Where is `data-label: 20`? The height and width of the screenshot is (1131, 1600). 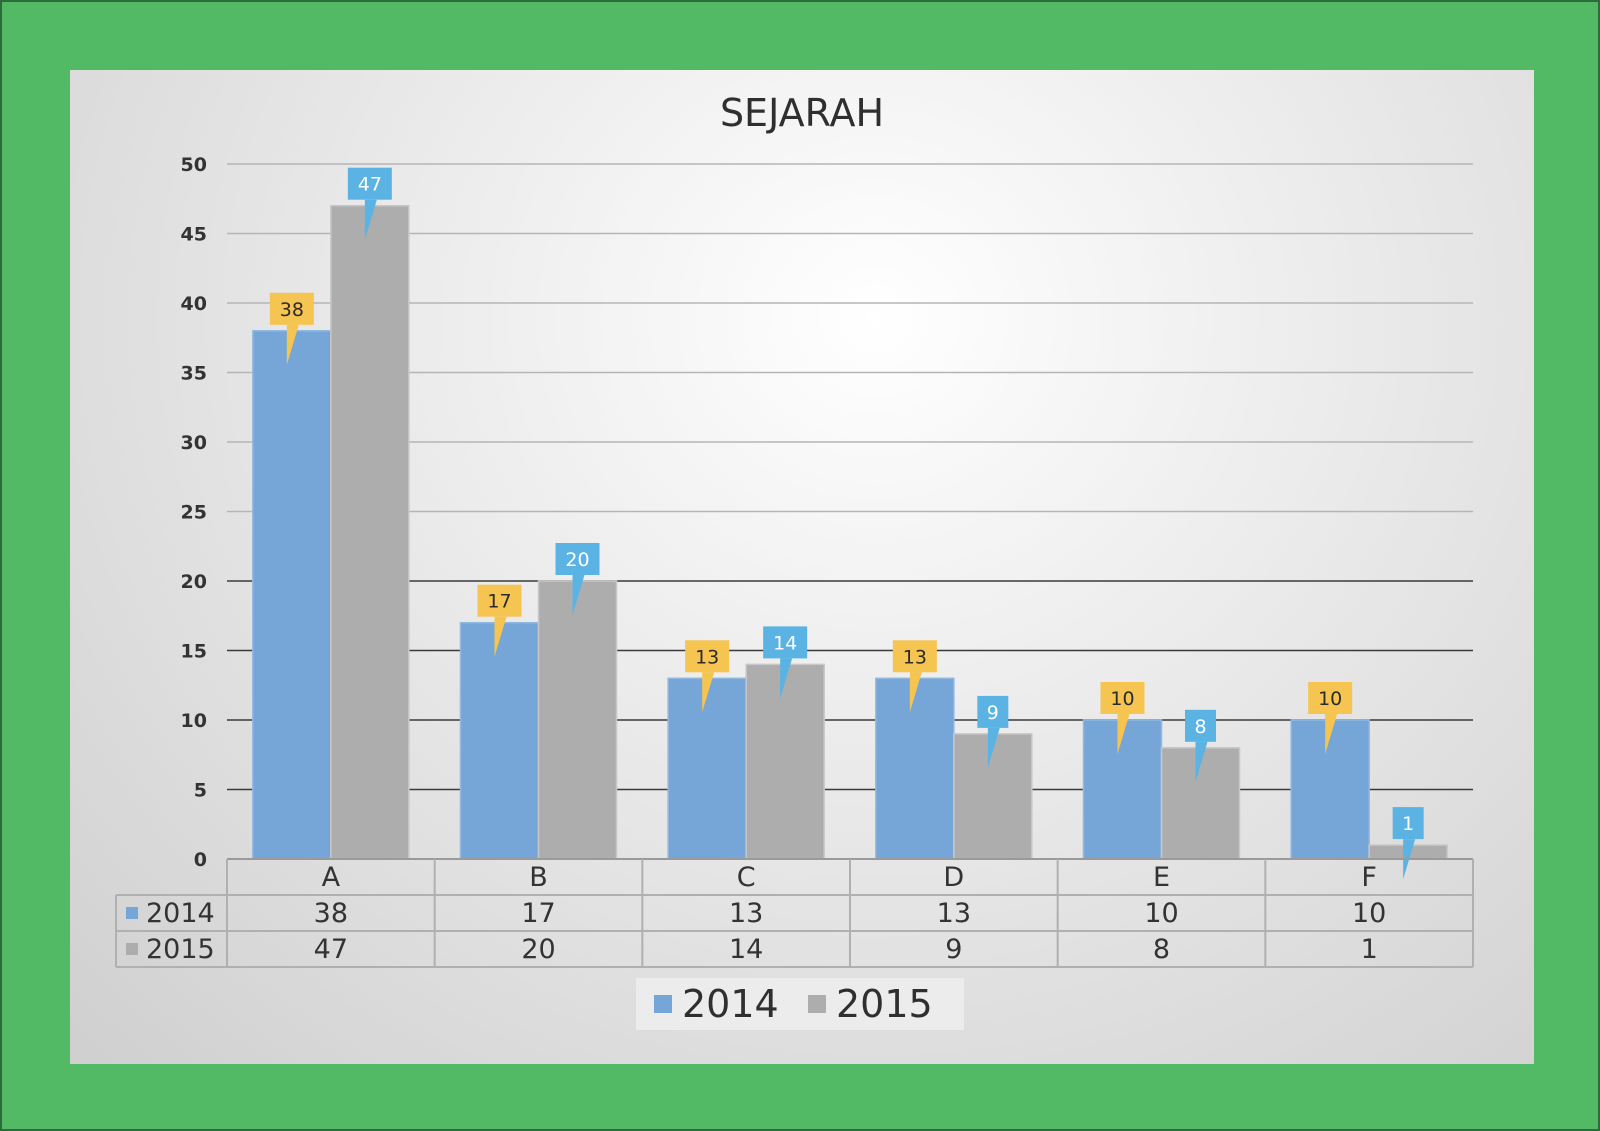
data-label: 20 is located at coordinates (577, 579).